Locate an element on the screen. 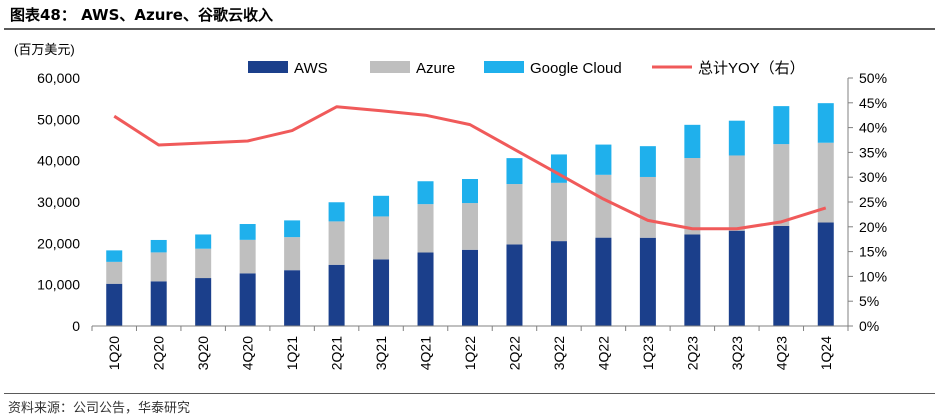  x-tick-label: 1Q24 is located at coordinates (826, 353).